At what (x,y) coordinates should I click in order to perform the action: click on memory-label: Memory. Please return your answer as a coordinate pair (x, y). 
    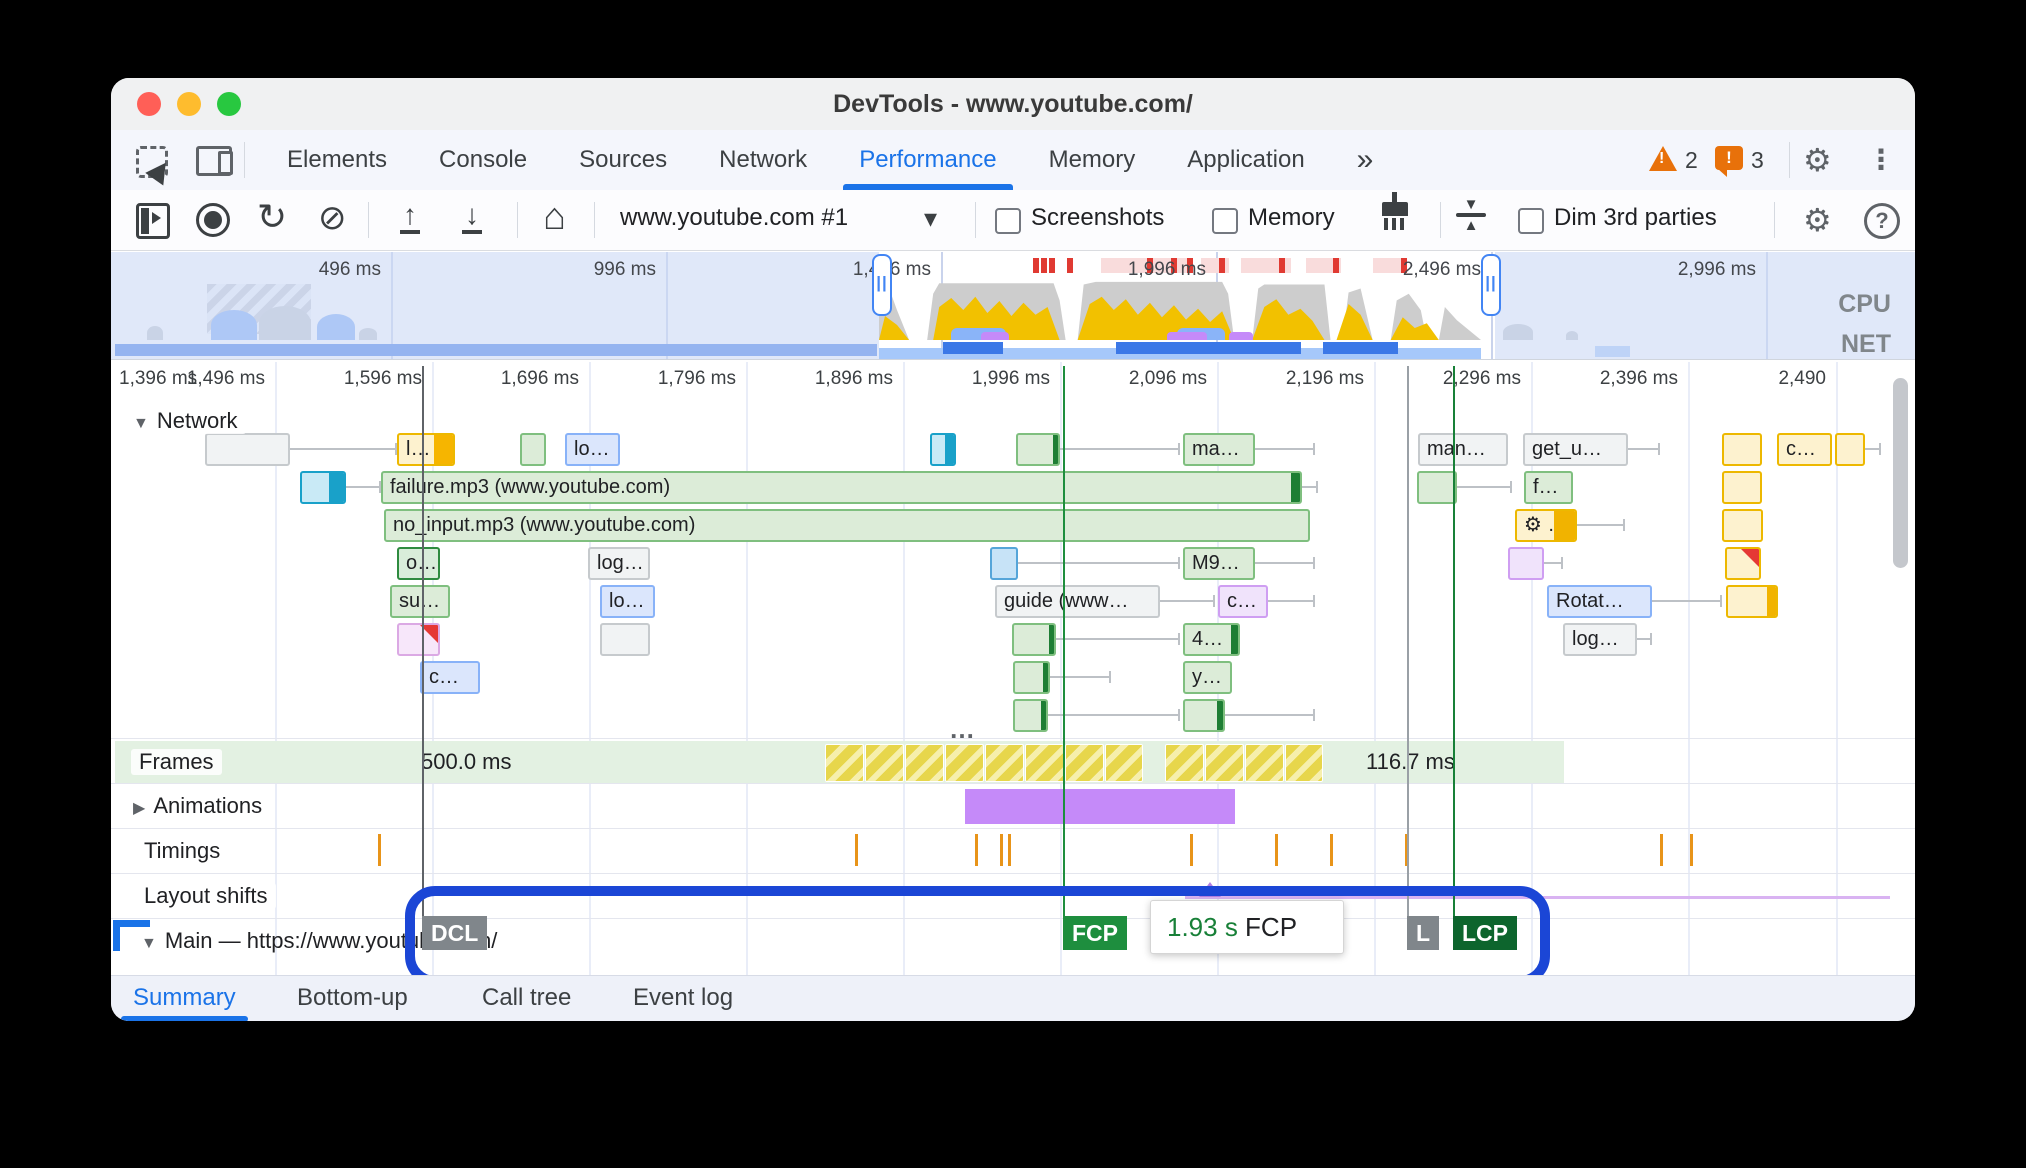
    Looking at the image, I should click on (1291, 217).